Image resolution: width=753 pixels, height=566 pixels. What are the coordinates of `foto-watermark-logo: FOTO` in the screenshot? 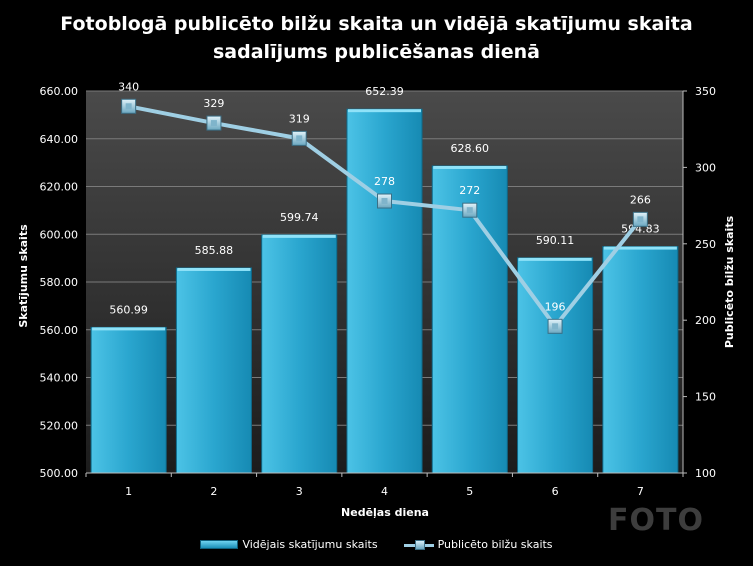 It's located at (656, 520).